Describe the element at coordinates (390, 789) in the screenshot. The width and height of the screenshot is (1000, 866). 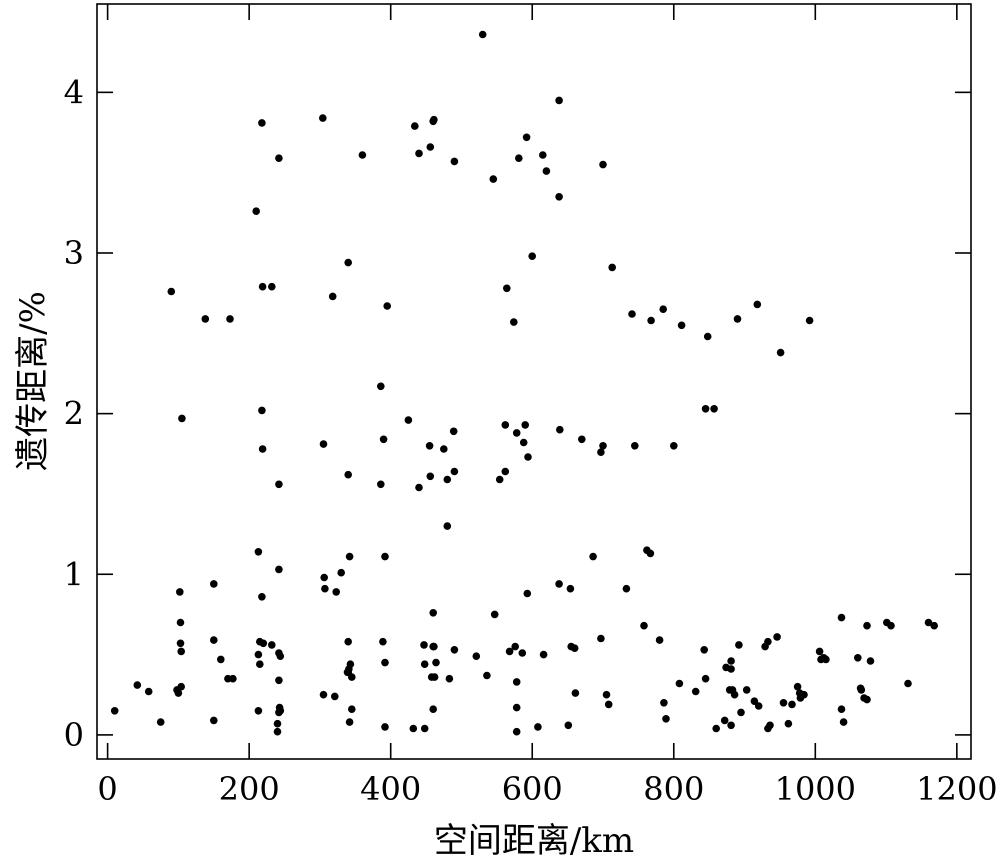
I see `x-tick-label: 400` at that location.